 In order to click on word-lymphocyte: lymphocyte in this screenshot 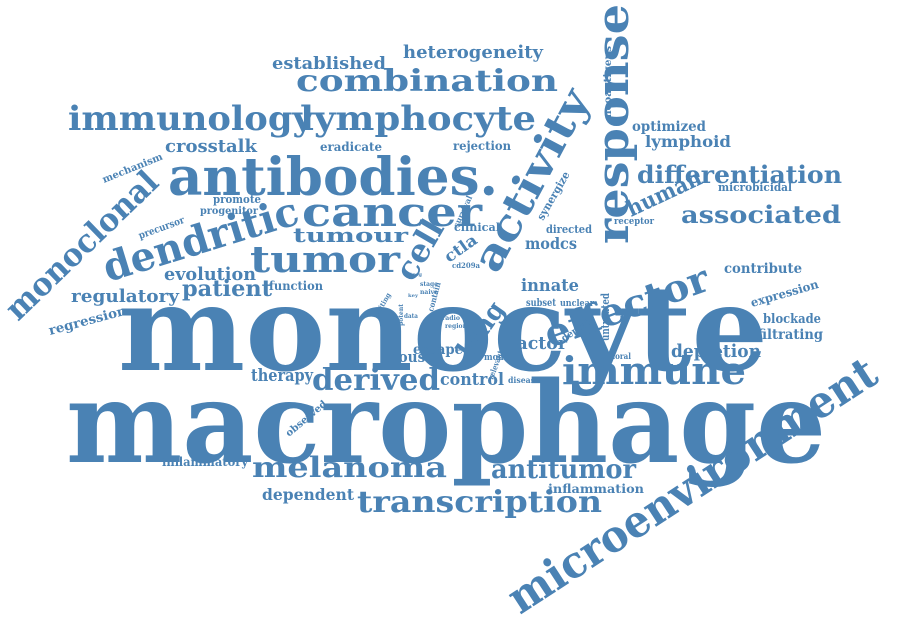, I will do `click(418, 119)`.